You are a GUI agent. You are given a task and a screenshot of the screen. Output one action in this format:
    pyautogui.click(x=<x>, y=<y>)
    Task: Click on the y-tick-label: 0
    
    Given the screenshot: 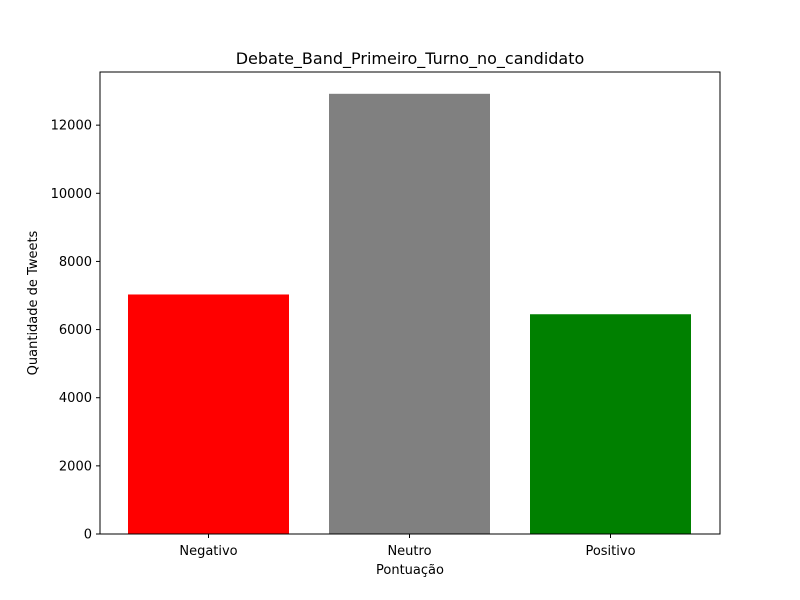 What is the action you would take?
    pyautogui.click(x=88, y=535)
    